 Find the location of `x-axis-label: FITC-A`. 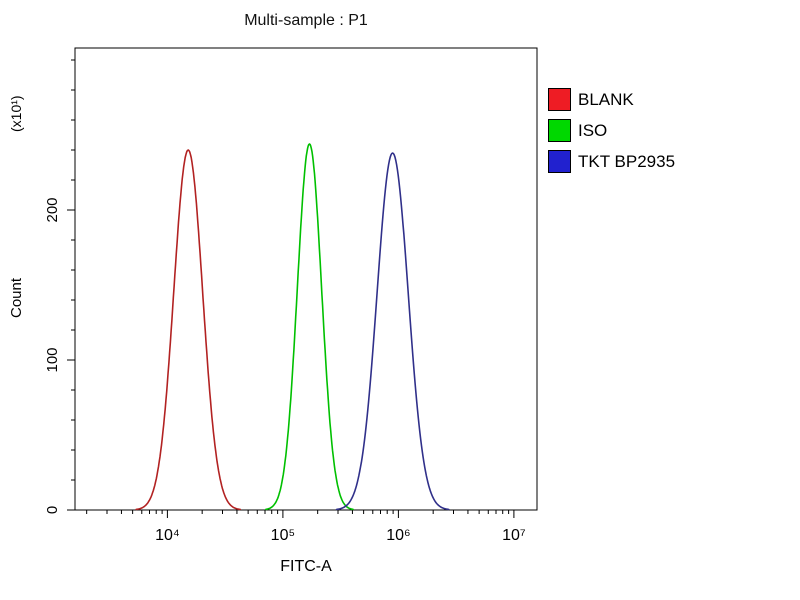

x-axis-label: FITC-A is located at coordinates (306, 566).